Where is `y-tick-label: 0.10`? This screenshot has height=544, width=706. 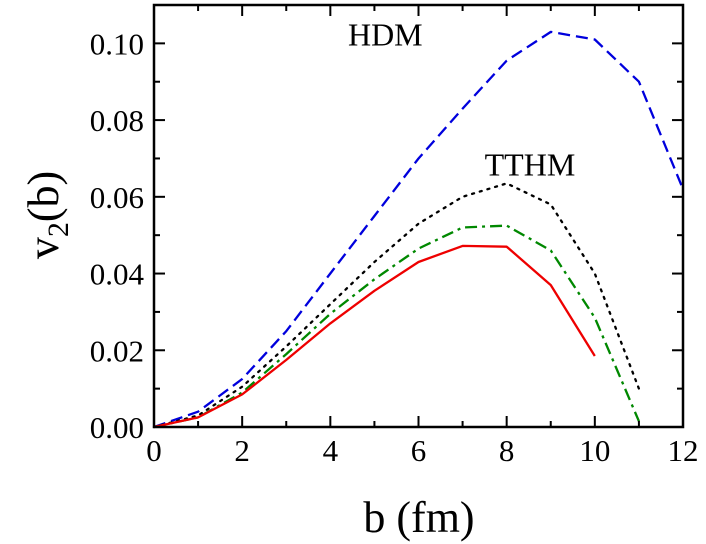
y-tick-label: 0.10 is located at coordinates (117, 43).